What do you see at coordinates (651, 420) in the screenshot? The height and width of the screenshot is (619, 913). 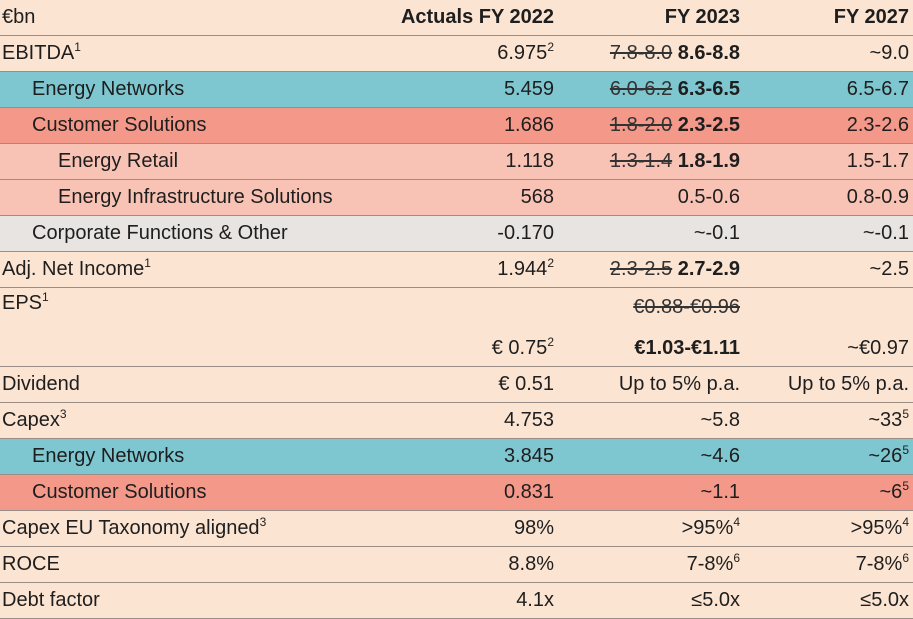 I see `value-fy2023: ~5.8` at bounding box center [651, 420].